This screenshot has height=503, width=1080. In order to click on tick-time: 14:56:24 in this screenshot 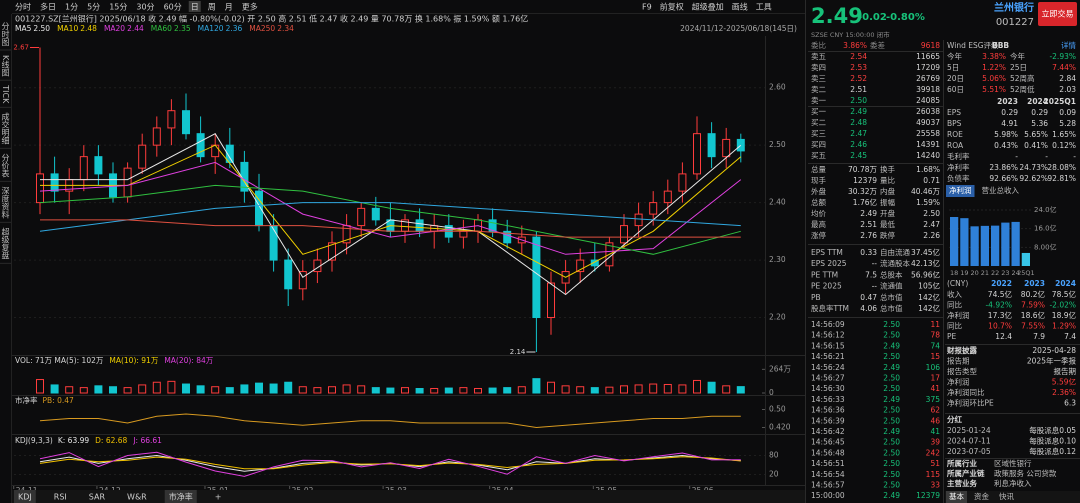, I will do `click(828, 367)`.